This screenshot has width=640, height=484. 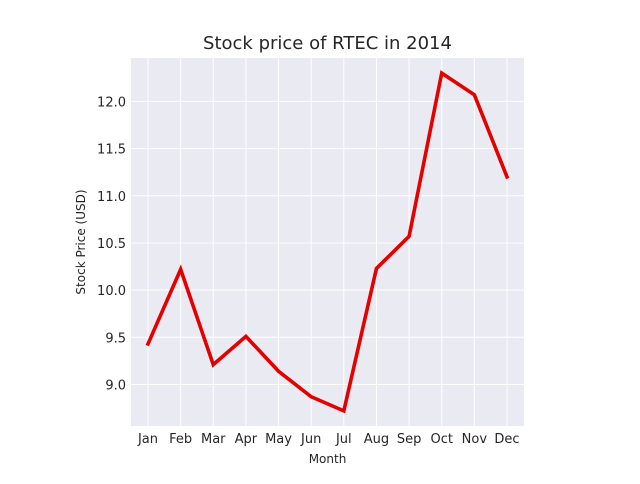 I want to click on x-tick-labels: Jan Feb Mar Apr May Jun Jul Aug Sep Oct Nov Dec, so click(x=328, y=439).